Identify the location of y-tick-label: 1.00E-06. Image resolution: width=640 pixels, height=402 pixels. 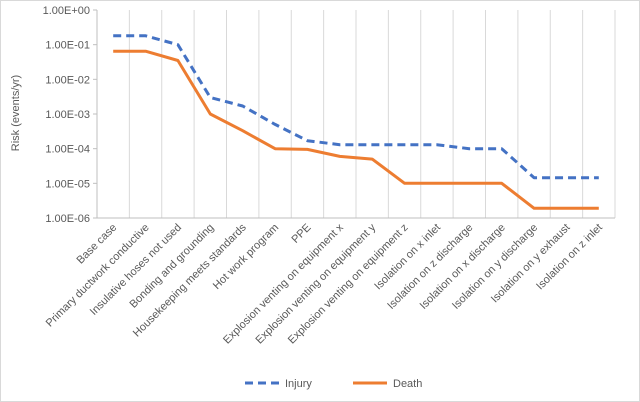
(67, 219).